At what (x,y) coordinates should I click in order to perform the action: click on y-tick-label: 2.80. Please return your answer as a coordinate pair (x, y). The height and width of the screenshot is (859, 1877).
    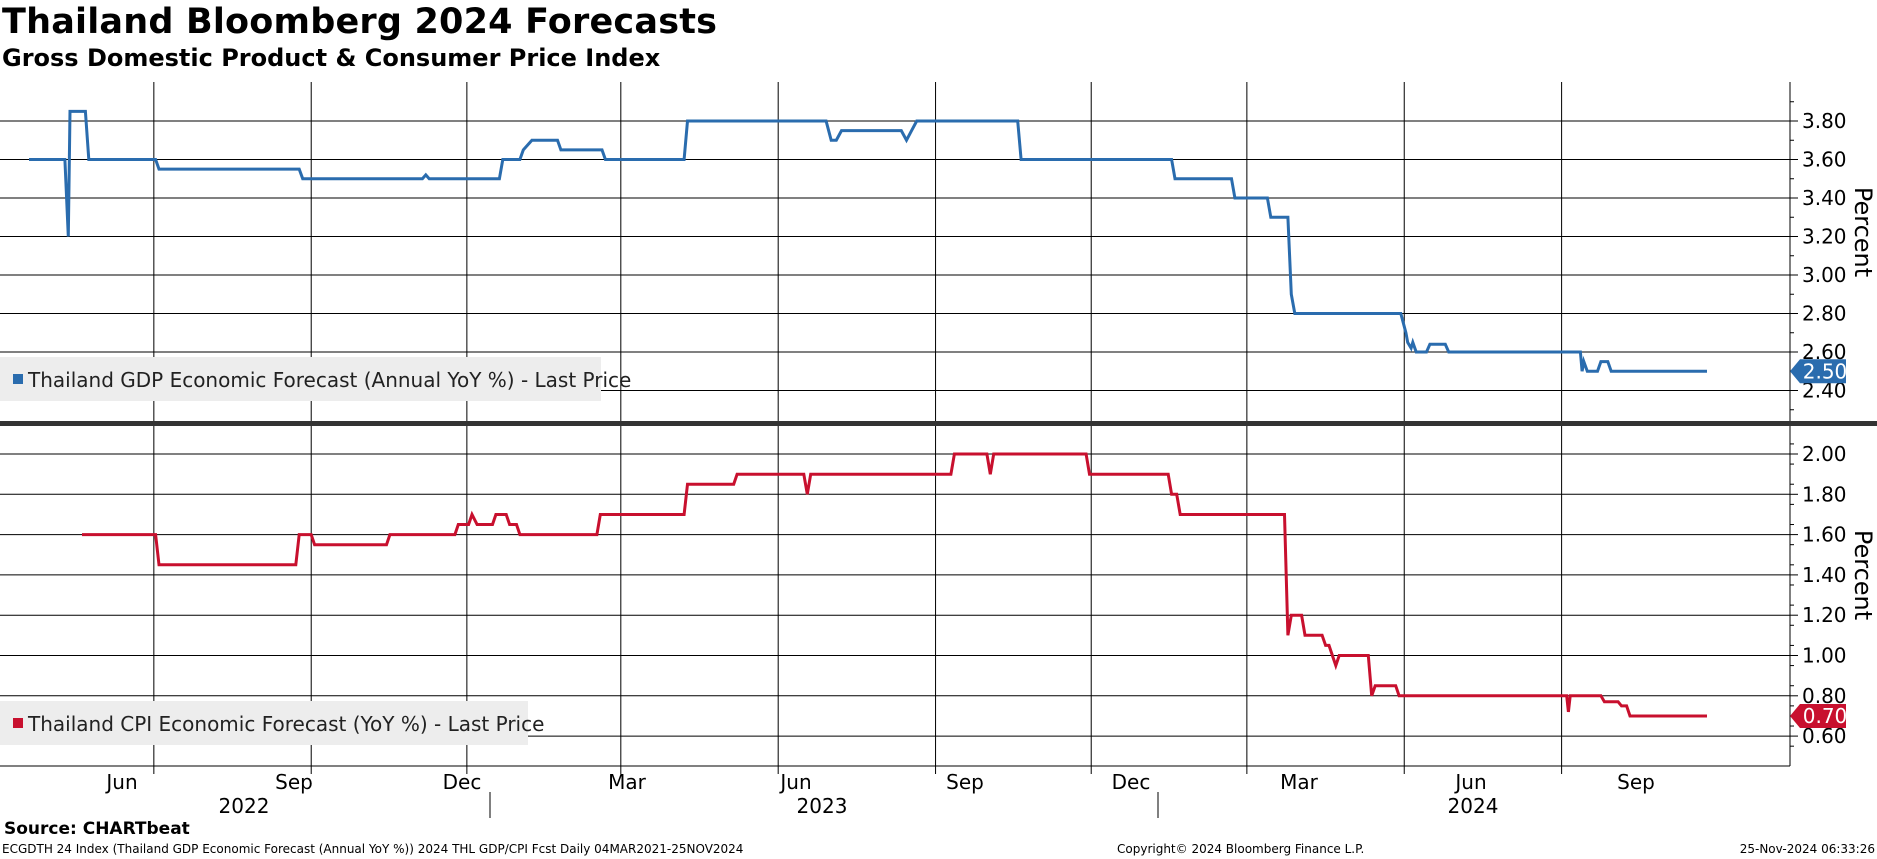
    Looking at the image, I should click on (1824, 314).